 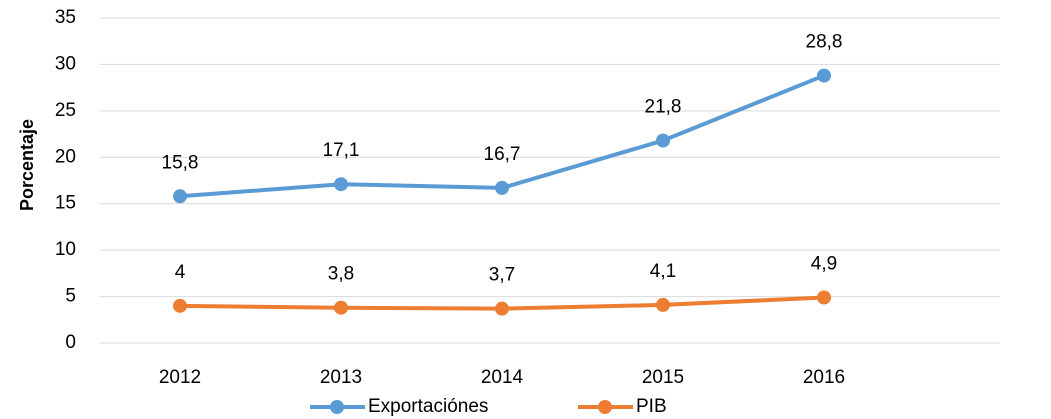 What do you see at coordinates (70, 296) in the screenshot?
I see `y-tick-label: 5` at bounding box center [70, 296].